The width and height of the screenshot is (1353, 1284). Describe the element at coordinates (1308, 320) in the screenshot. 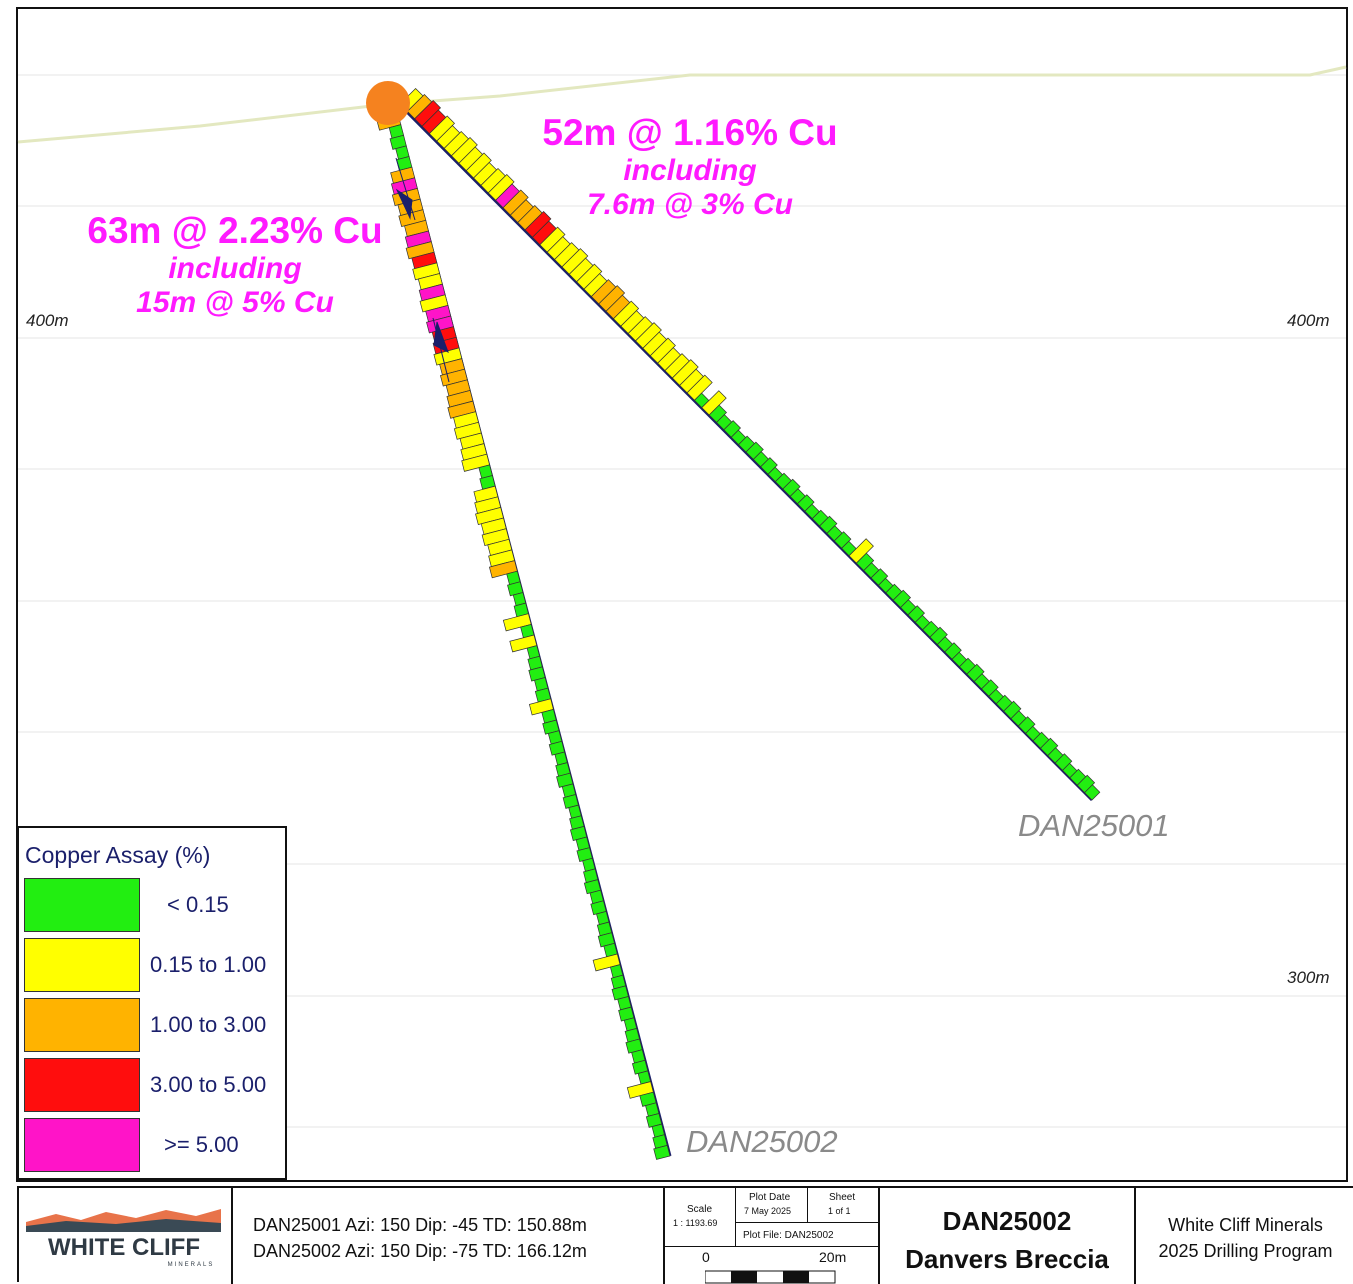

I see `elevation-label-400m-right: 400m` at that location.